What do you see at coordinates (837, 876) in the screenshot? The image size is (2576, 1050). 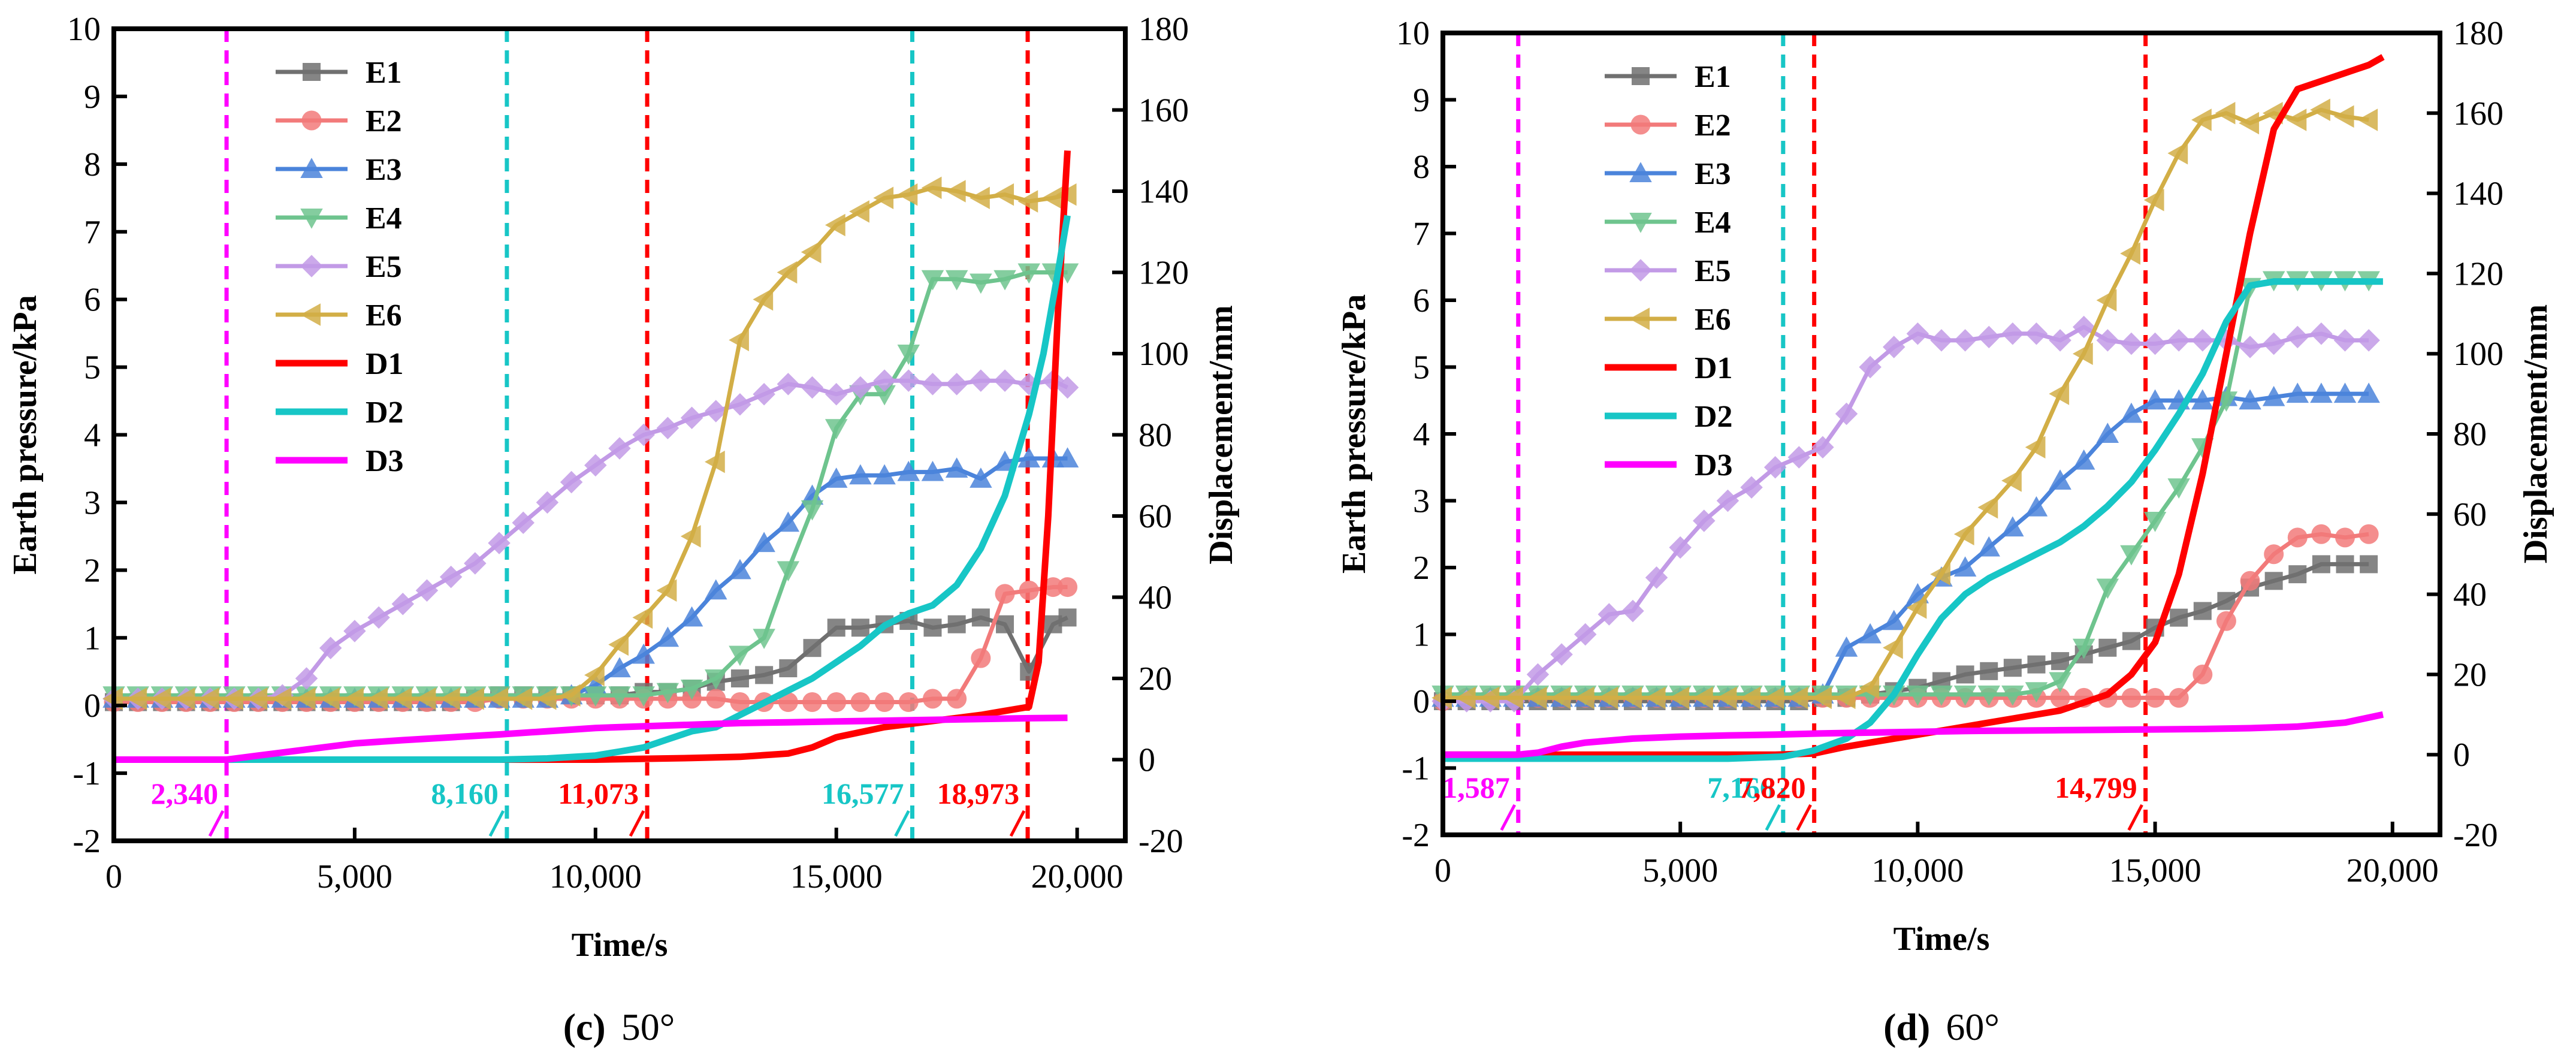 I see `x-tick-label: 15,000` at bounding box center [837, 876].